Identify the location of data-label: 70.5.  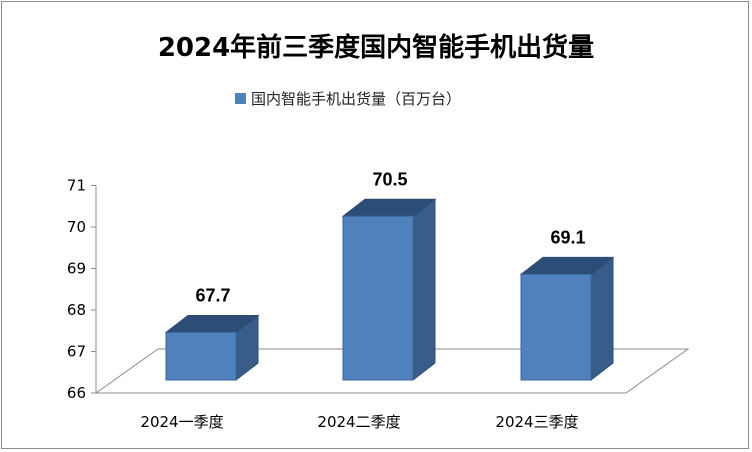
(389, 179).